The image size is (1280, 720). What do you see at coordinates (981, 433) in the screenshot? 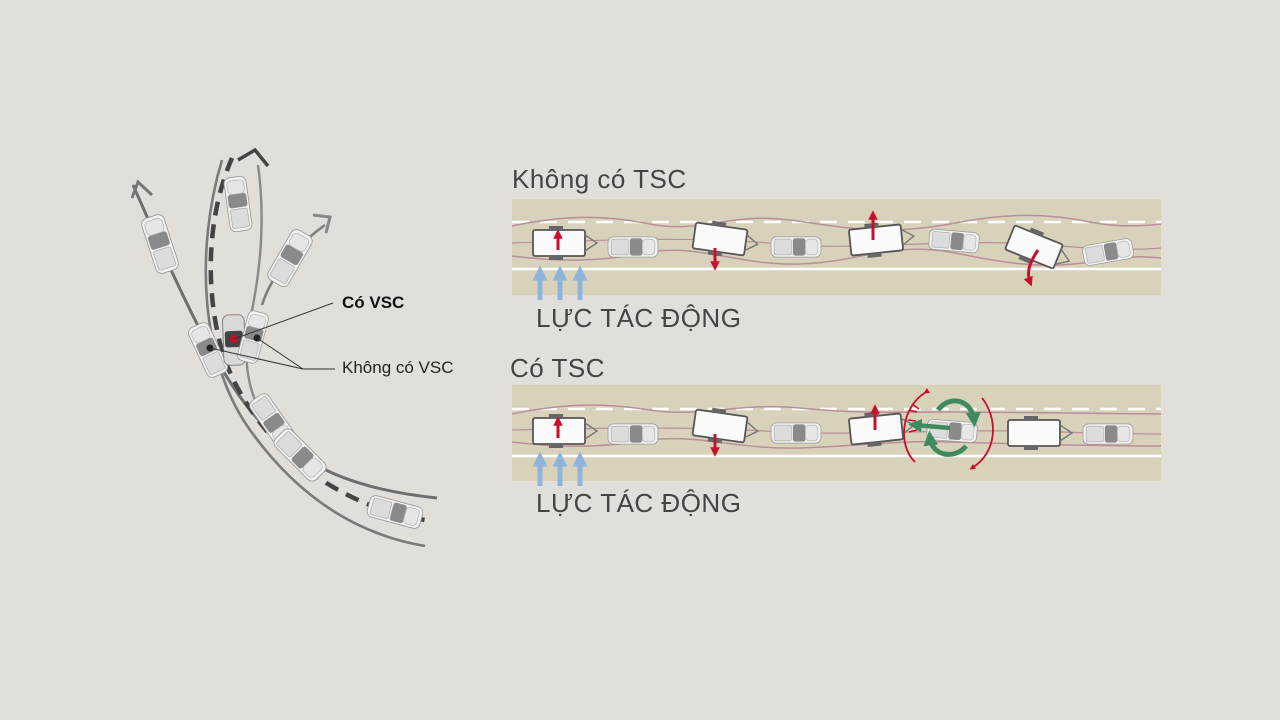
I see `red-arc-right` at bounding box center [981, 433].